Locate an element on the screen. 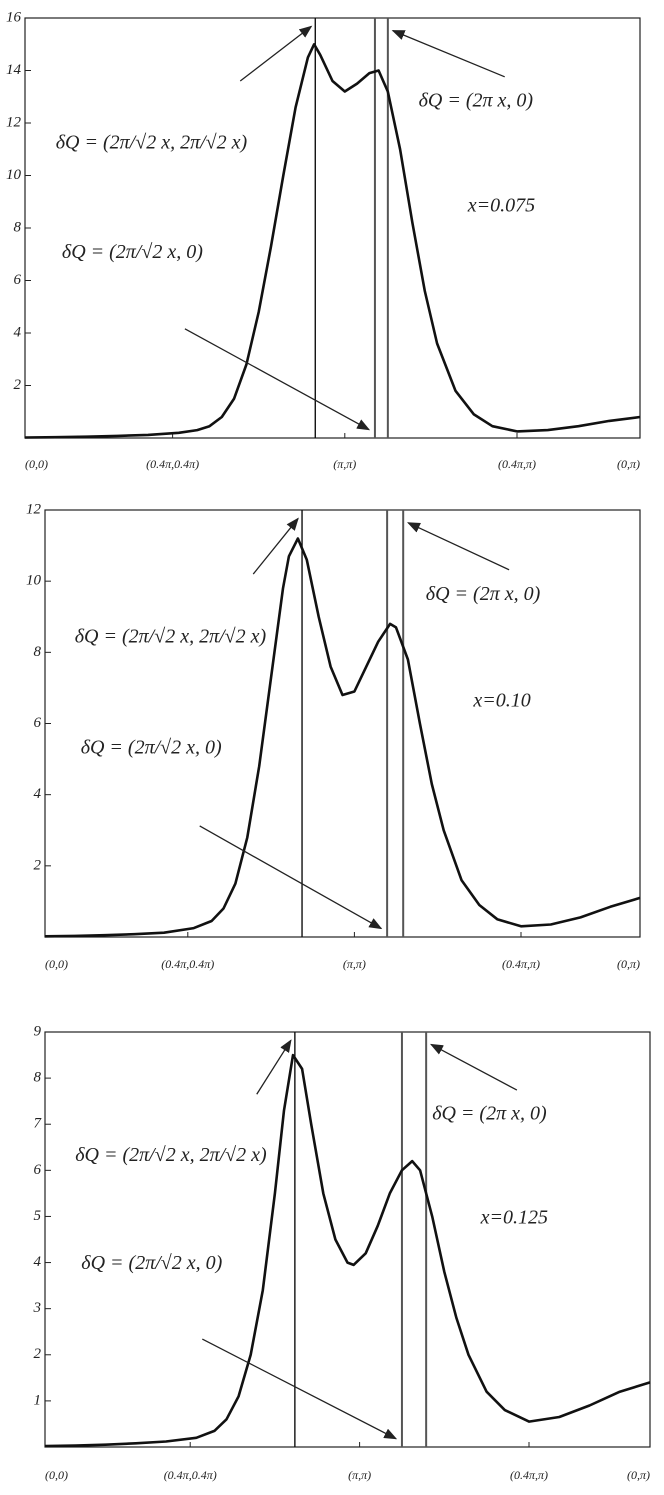 This screenshot has width=664, height=1495. y-tick-label: 5 is located at coordinates (38, 1216).